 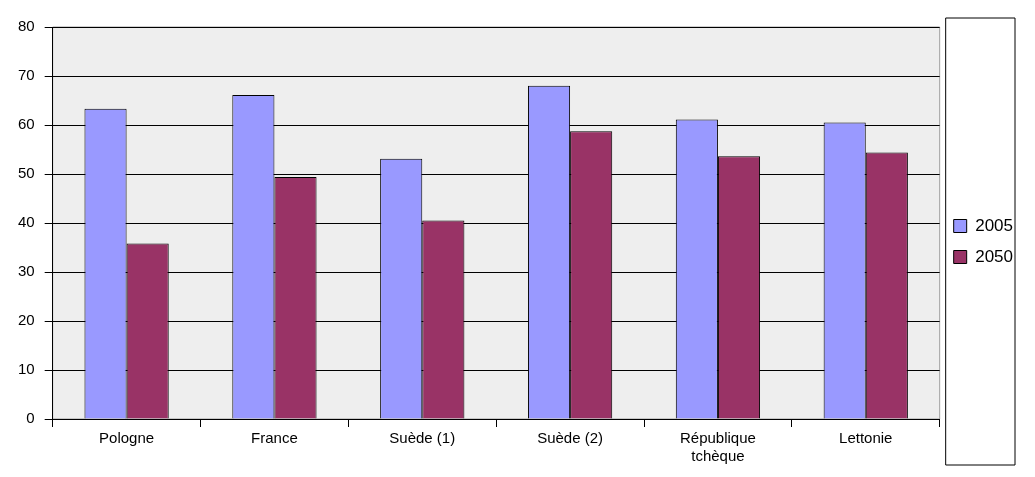 What do you see at coordinates (26, 271) in the screenshot?
I see `y-tick-label: 30` at bounding box center [26, 271].